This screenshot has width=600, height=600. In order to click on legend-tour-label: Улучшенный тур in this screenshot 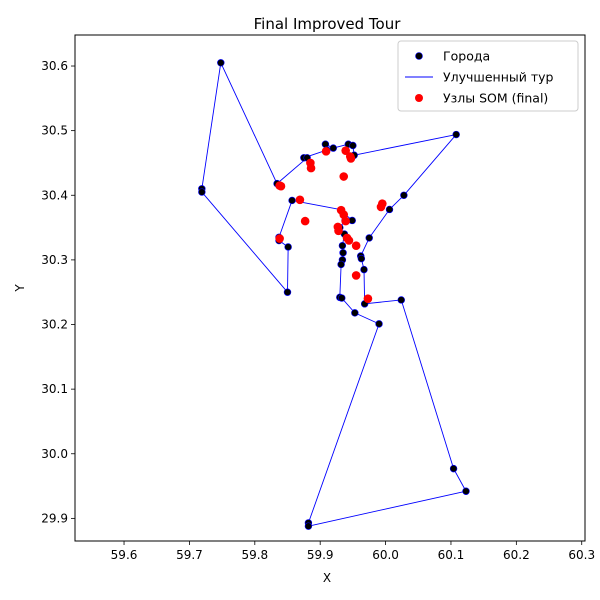, I will do `click(498, 77)`.